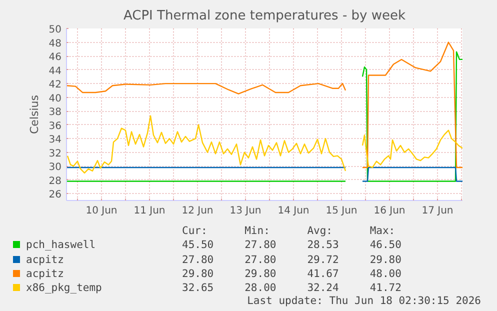 The width and height of the screenshot is (497, 311). Describe the element at coordinates (55, 140) in the screenshot. I see `y-tick-label: 34` at that location.